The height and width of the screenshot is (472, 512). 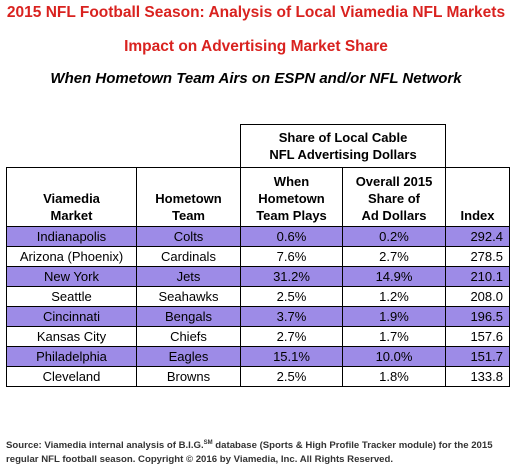 I want to click on source-servicemark: SM, so click(x=208, y=443).